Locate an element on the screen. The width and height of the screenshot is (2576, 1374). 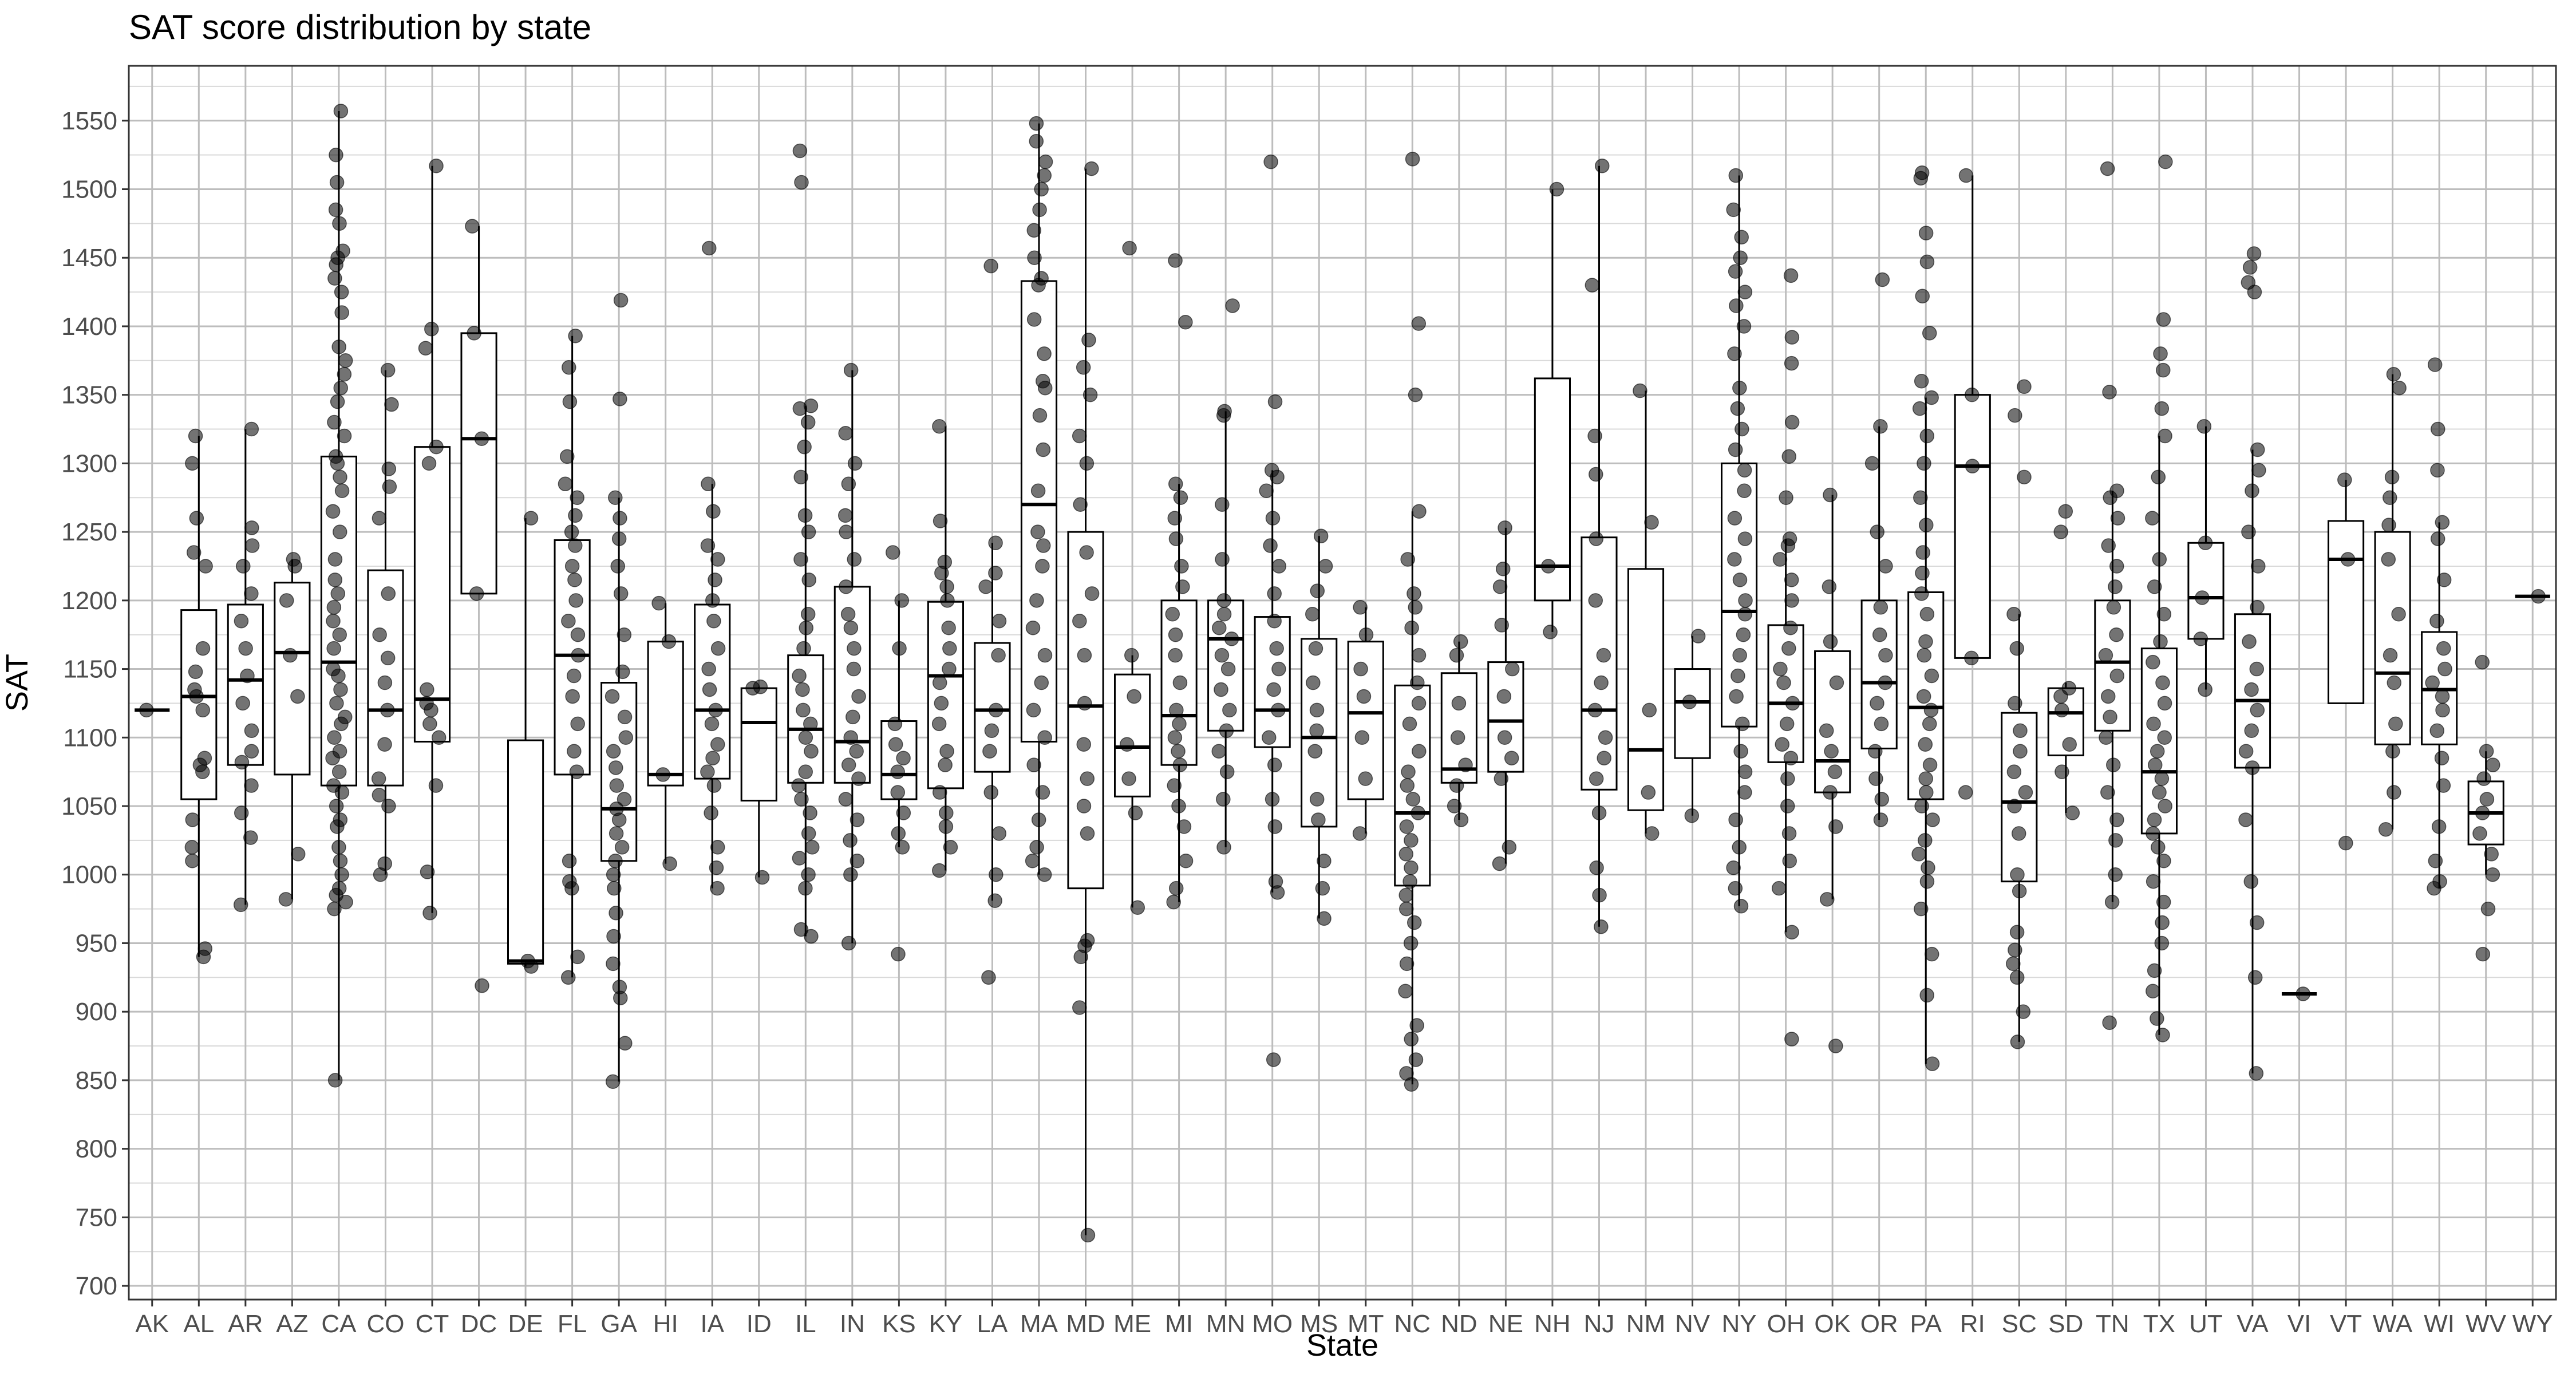
data-point-wa is located at coordinates (2395, 724).